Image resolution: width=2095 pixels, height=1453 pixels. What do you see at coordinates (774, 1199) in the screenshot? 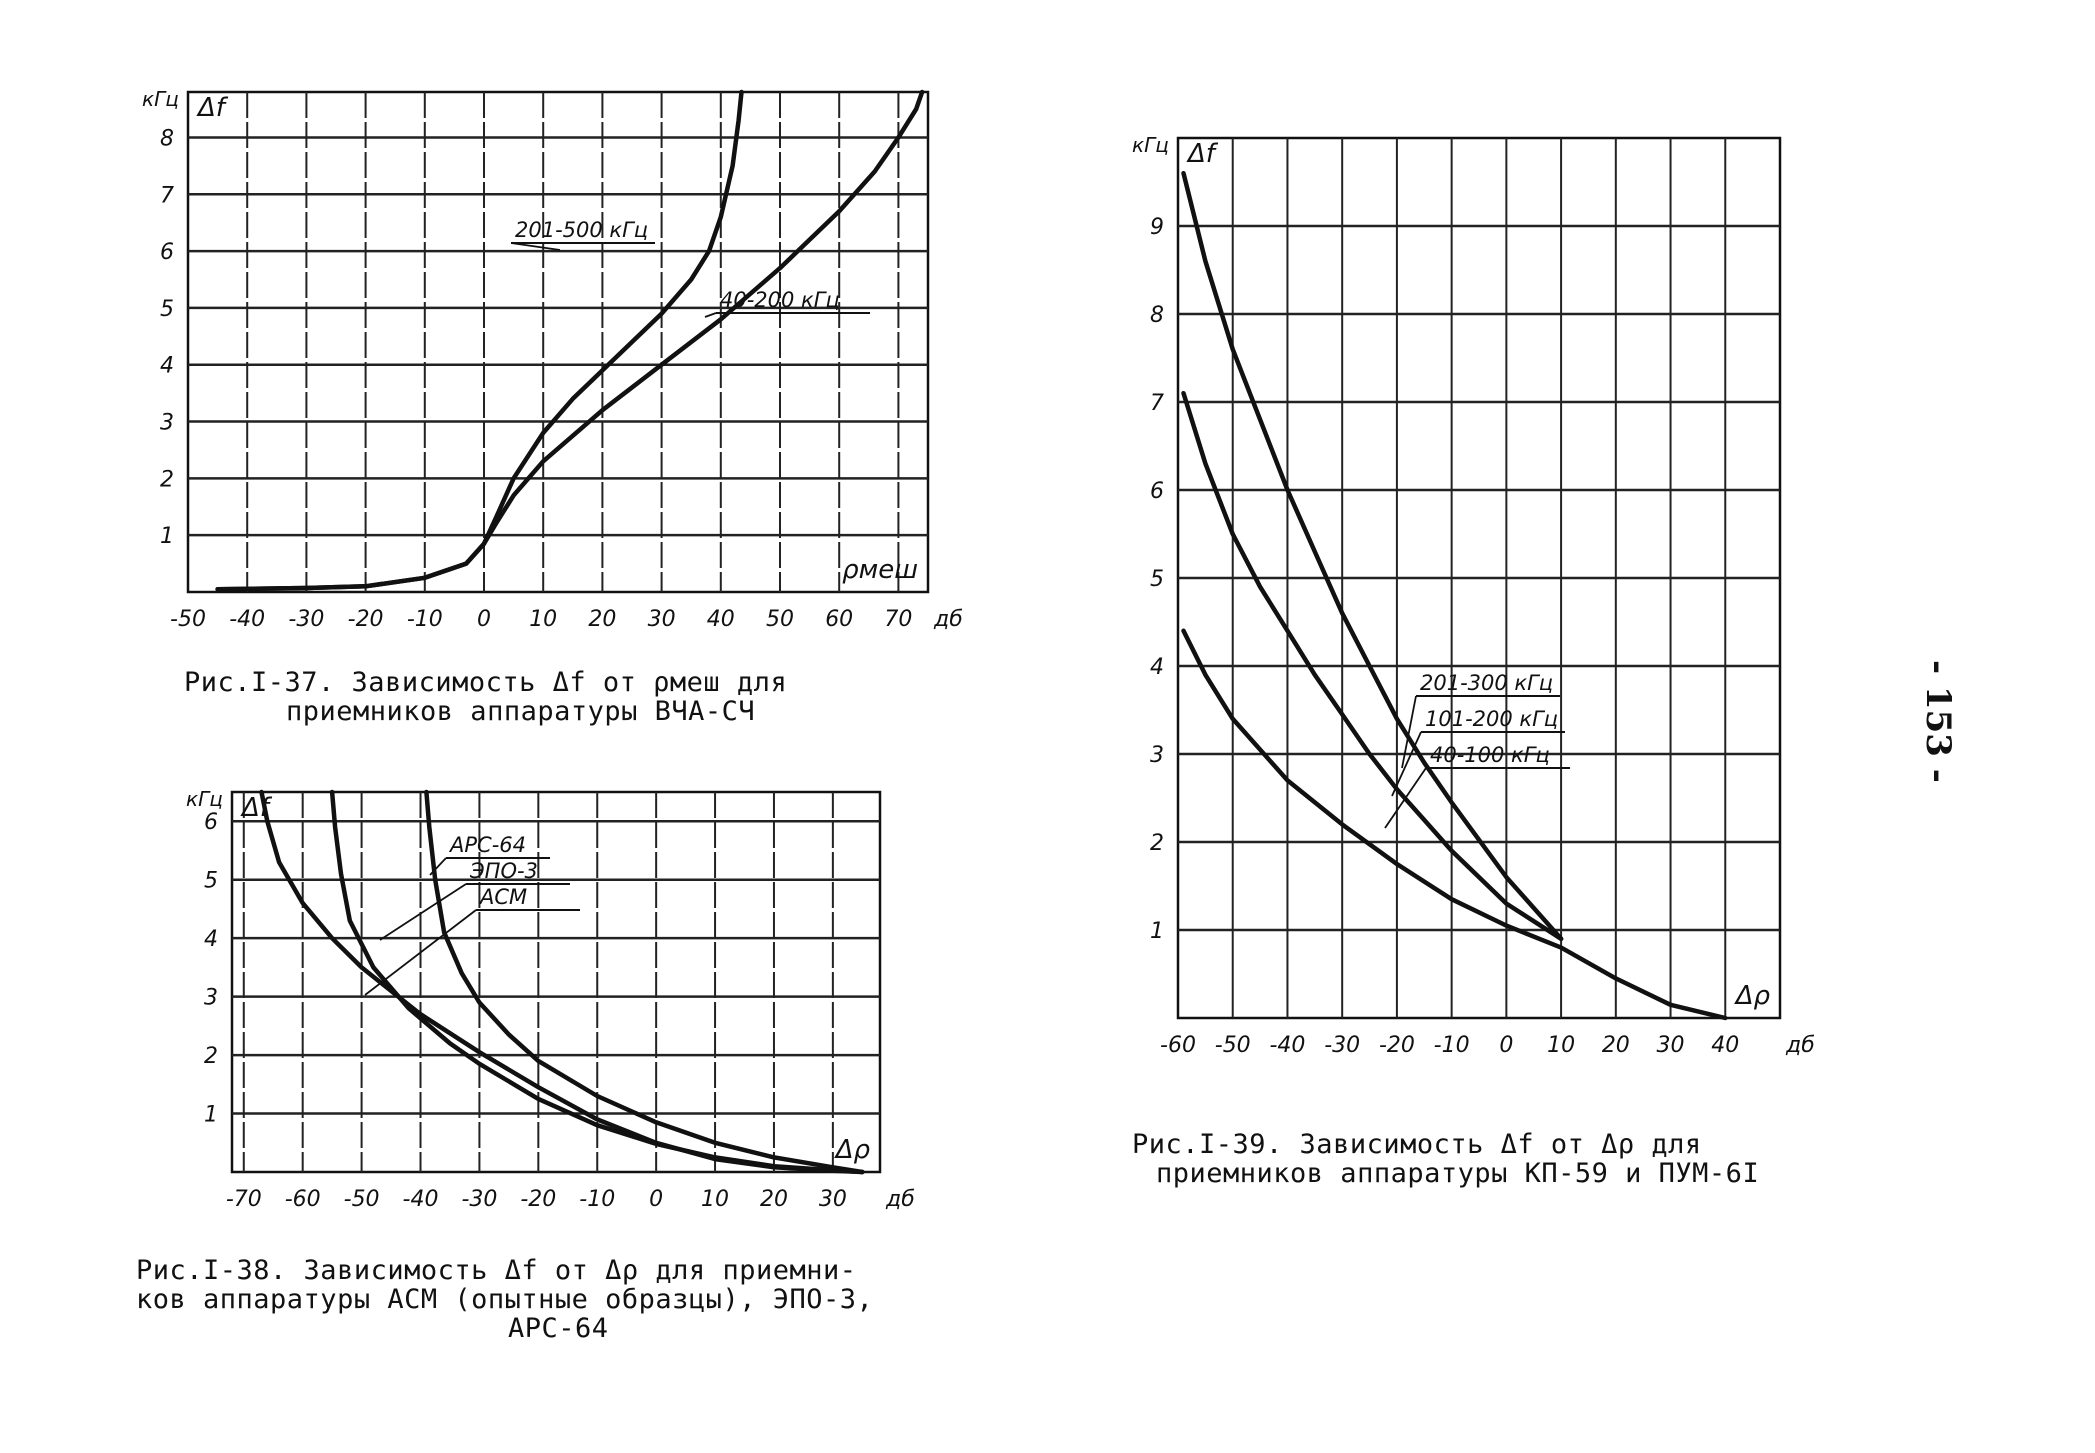
I see `fig38-x-tick-label-9: 20` at bounding box center [774, 1199].